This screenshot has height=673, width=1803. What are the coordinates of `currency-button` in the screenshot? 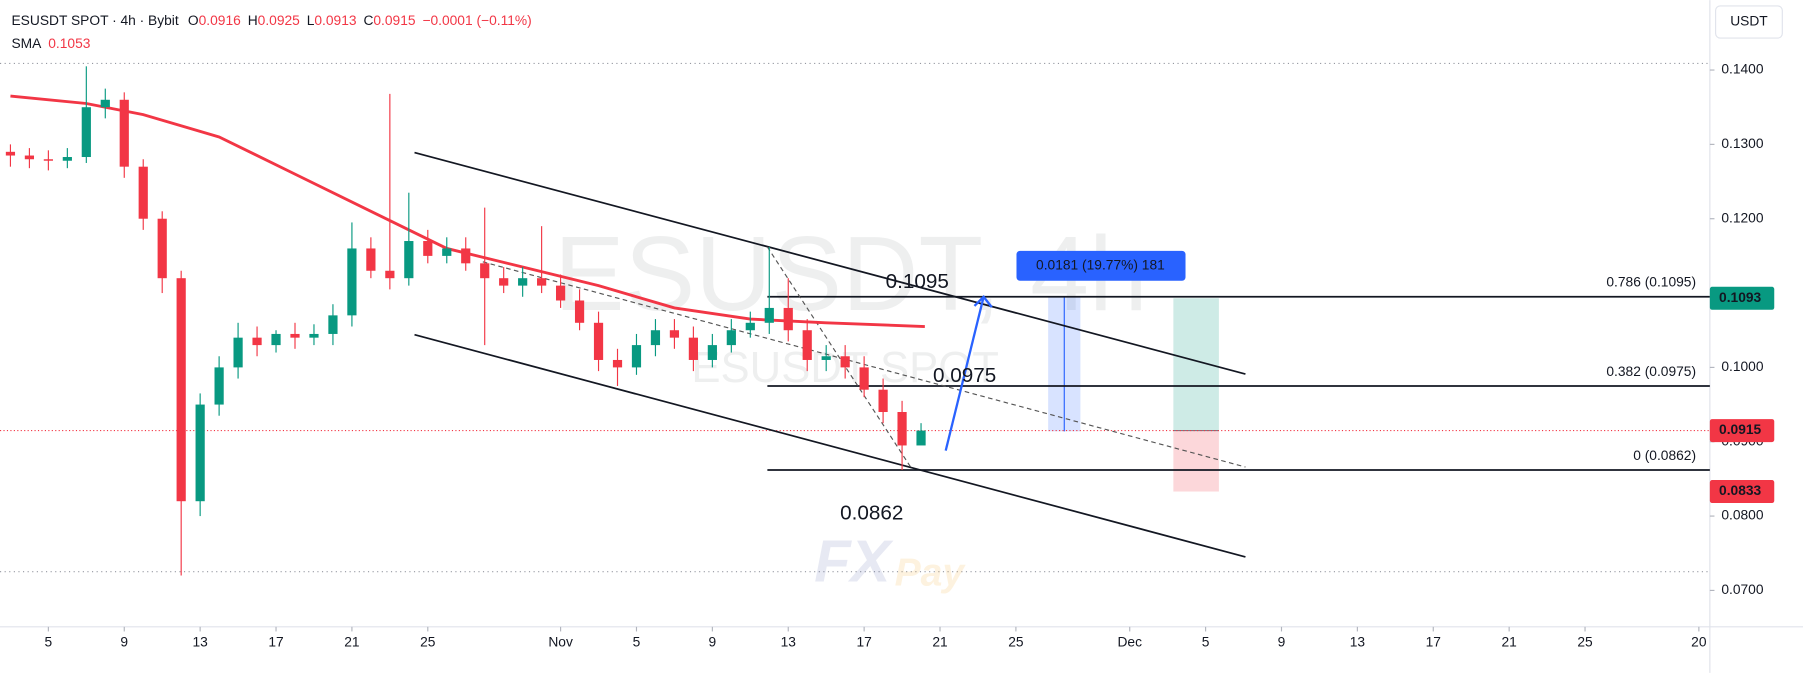 It's located at (1749, 22).